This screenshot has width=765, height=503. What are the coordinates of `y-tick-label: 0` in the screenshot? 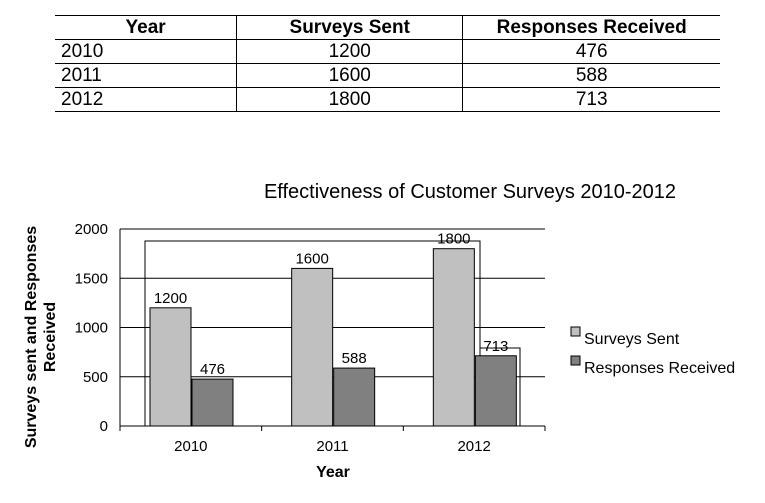 It's located at (104, 426).